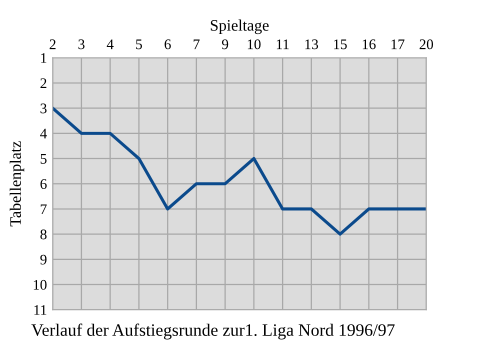 The height and width of the screenshot is (350, 479). What do you see at coordinates (43, 83) in the screenshot?
I see `y-tick-label: 2` at bounding box center [43, 83].